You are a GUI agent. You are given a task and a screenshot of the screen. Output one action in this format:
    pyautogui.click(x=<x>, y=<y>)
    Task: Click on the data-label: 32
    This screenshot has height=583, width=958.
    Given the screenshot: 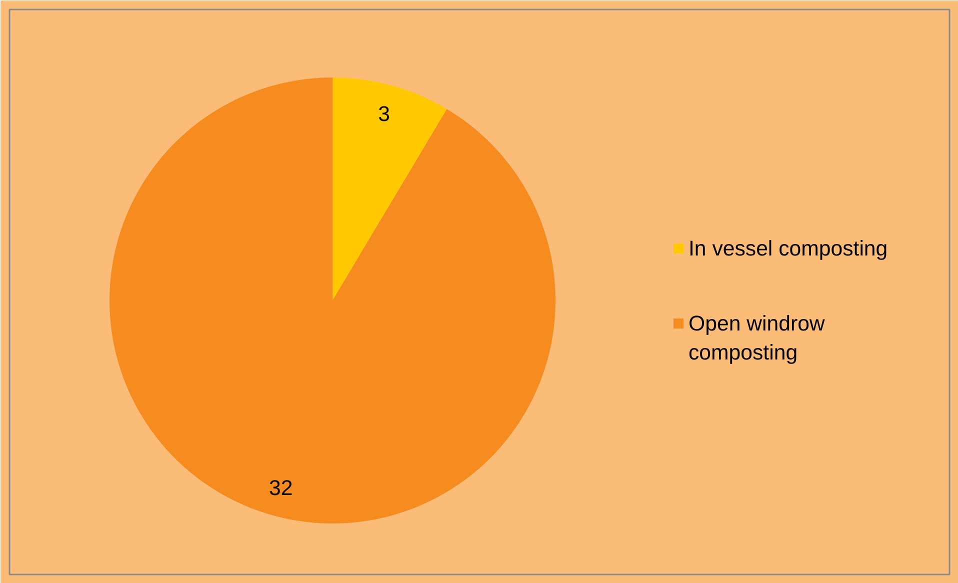 What is the action you would take?
    pyautogui.click(x=281, y=488)
    